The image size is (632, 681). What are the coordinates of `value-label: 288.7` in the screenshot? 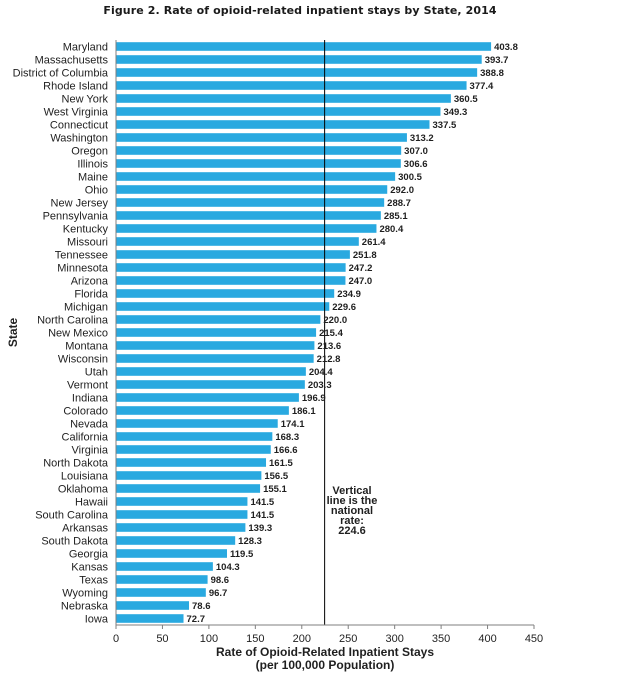 It's located at (399, 203).